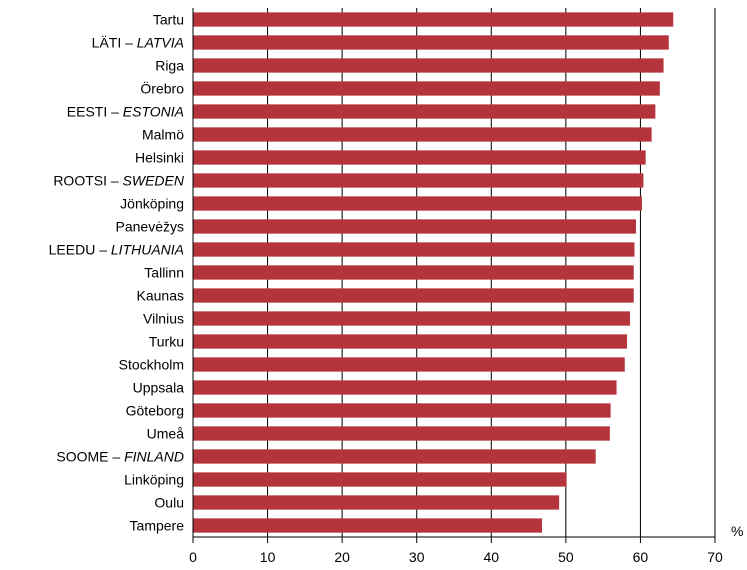 This screenshot has height=570, width=747. Describe the element at coordinates (641, 557) in the screenshot. I see `x-tick-label: 60` at that location.